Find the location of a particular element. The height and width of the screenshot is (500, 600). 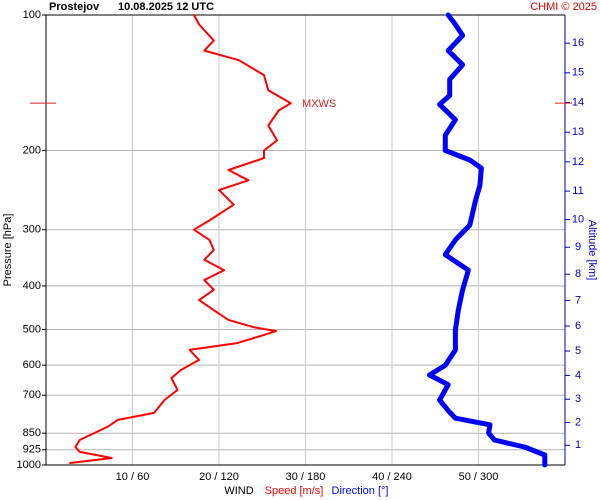

y2-tick-label: 2 is located at coordinates (578, 422).